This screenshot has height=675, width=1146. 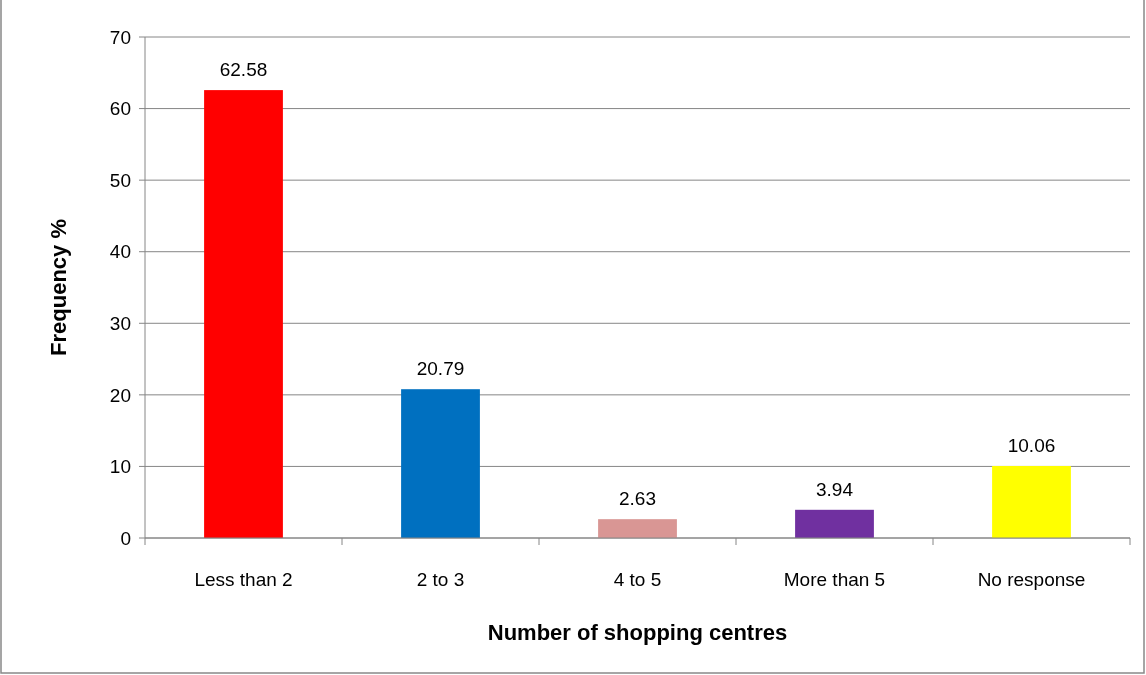 I want to click on x-tick-label: Less than 2, so click(x=243, y=579).